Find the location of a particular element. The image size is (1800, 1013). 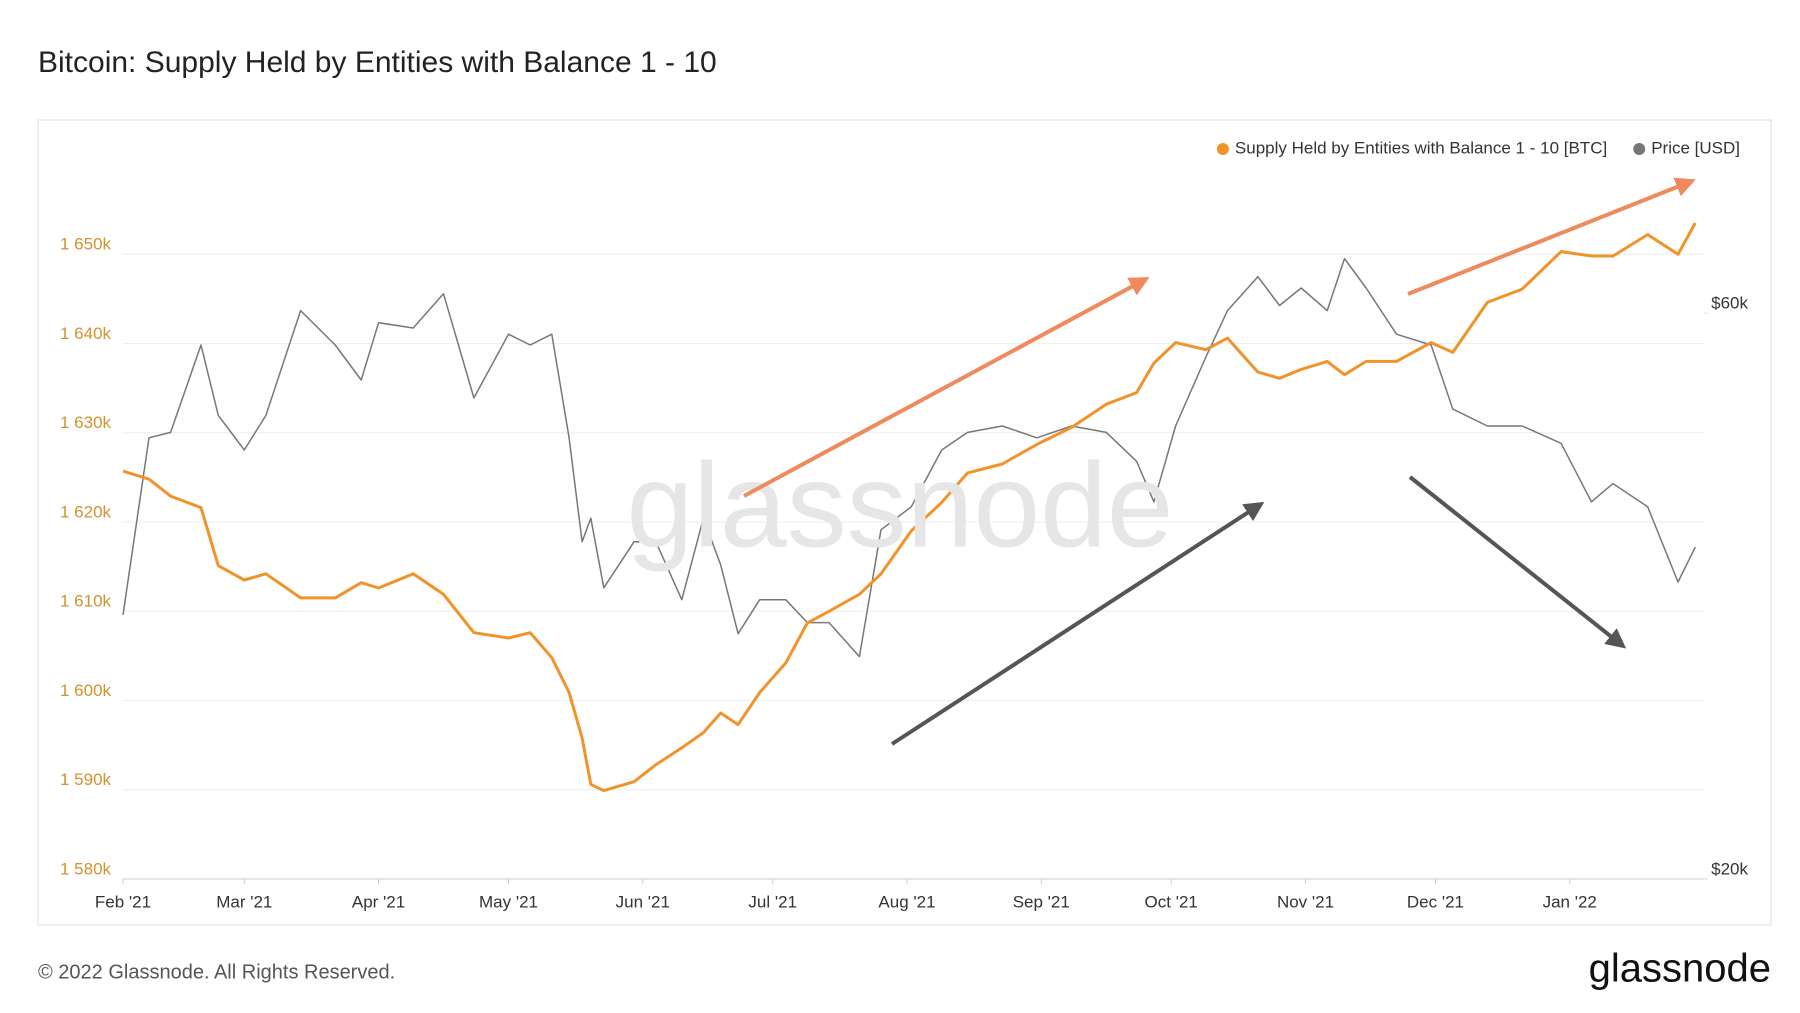

x-tick-label: Sep '21 is located at coordinates (1041, 901).